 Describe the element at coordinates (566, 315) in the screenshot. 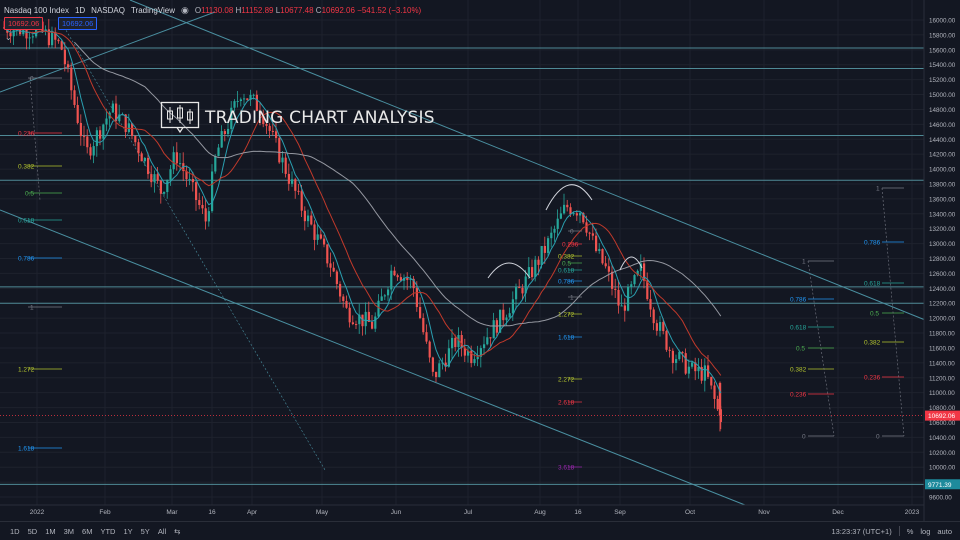

I see `fib-label: 1.272` at that location.